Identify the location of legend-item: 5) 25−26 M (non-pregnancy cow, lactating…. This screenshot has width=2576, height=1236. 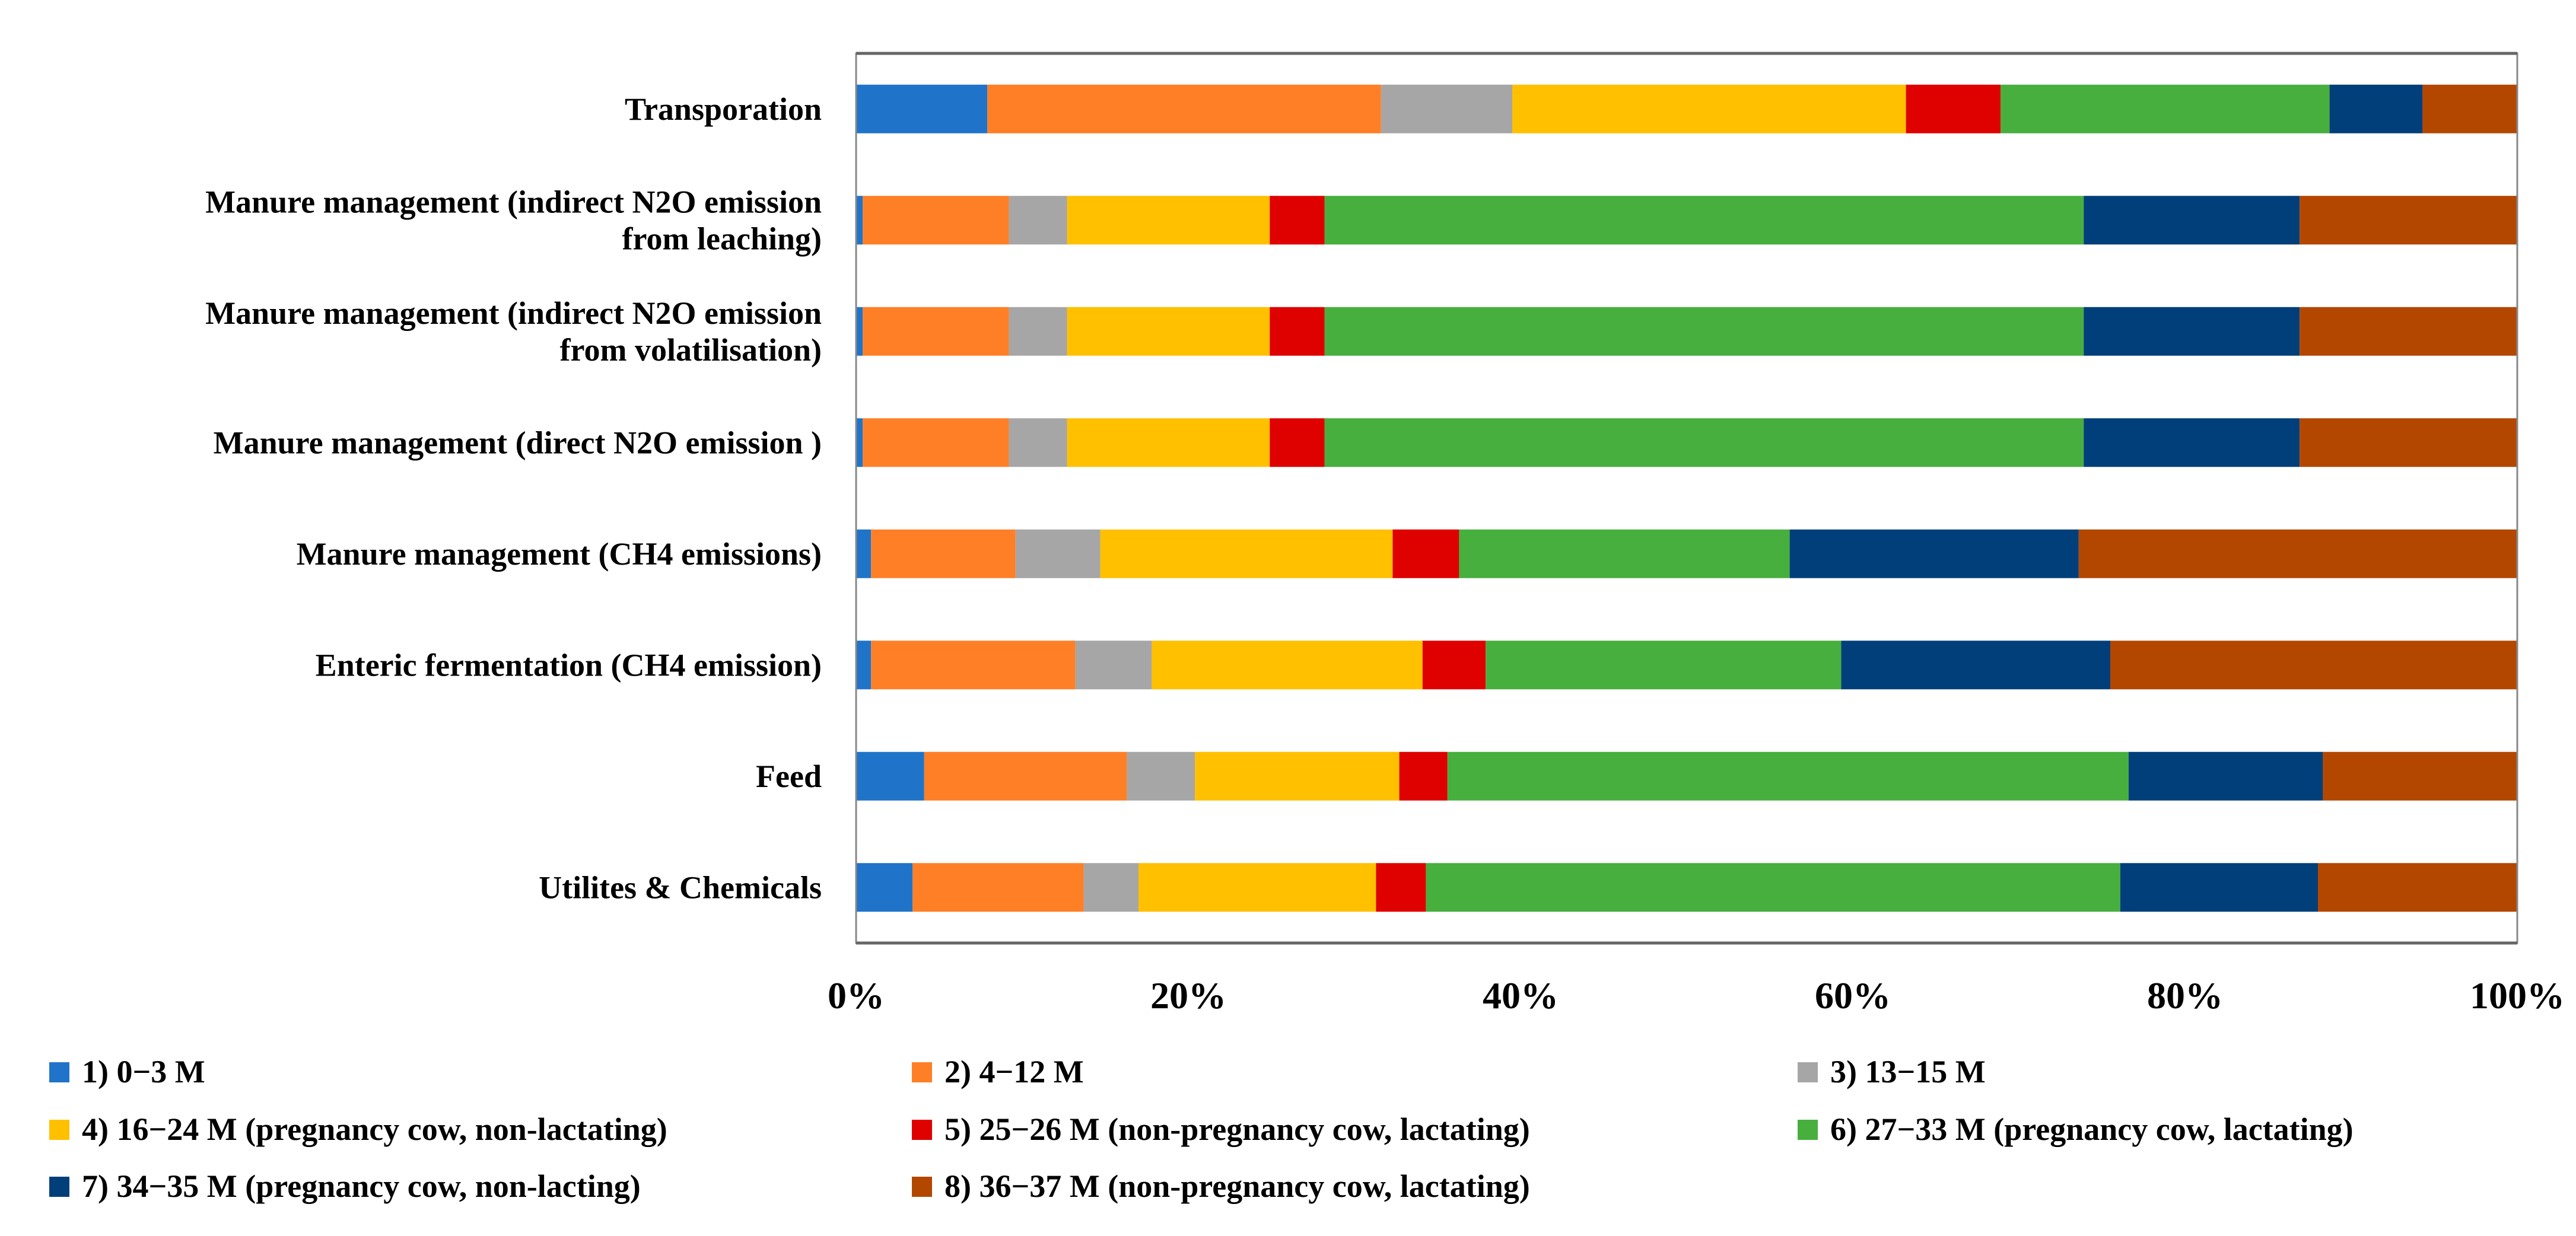
(1221, 1129).